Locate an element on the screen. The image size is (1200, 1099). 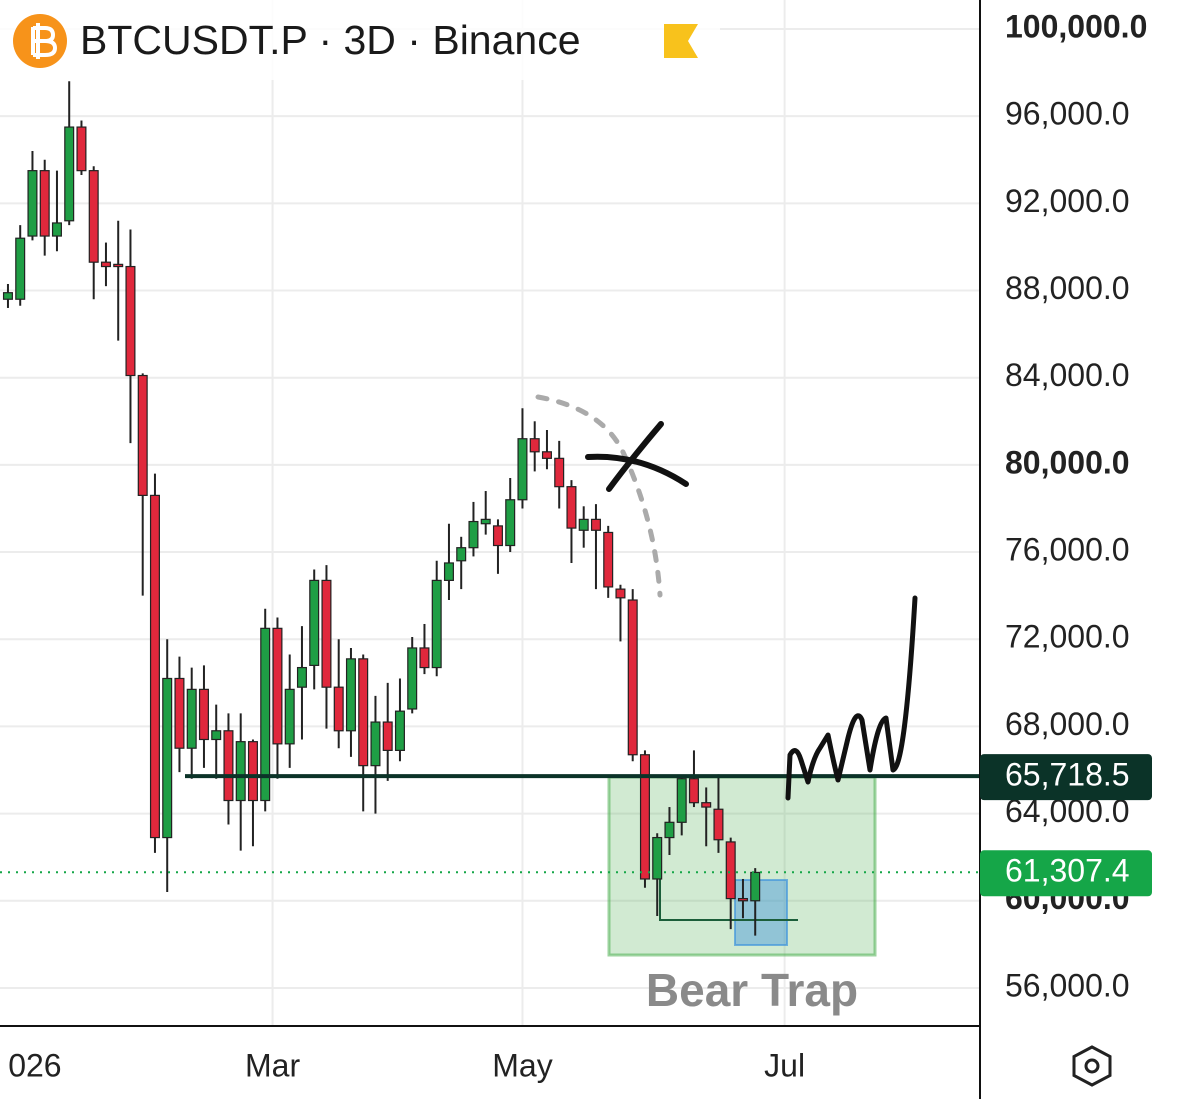
y-tick-label: 76,000.0 is located at coordinates (1067, 550).